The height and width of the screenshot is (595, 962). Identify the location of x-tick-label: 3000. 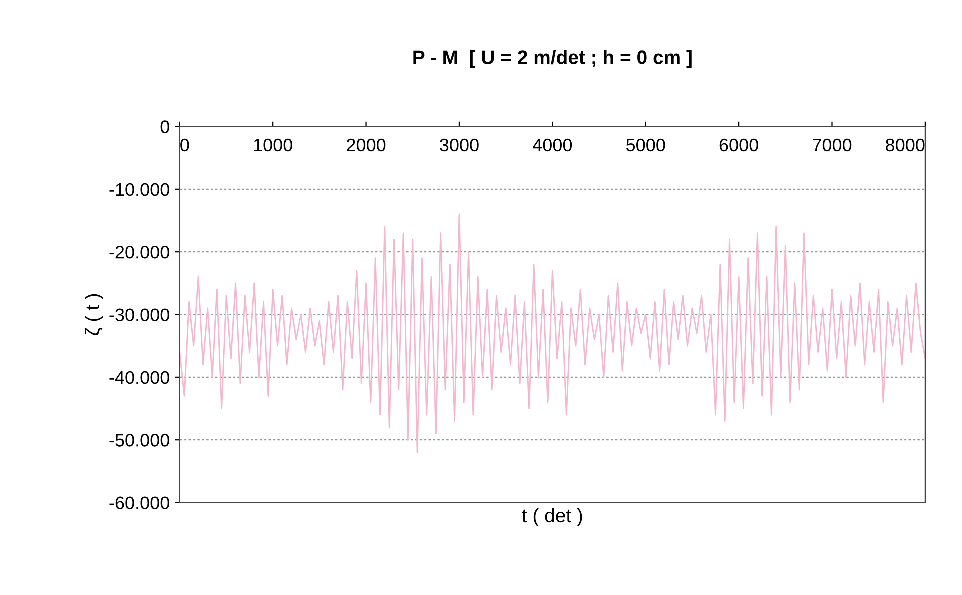
(459, 145).